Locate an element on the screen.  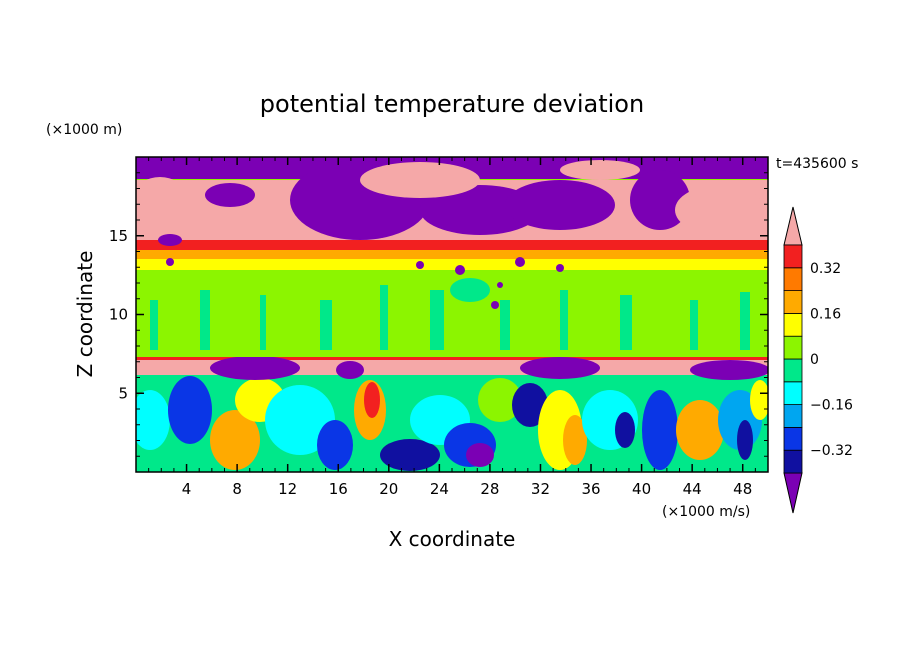
y-tick-label: 15 is located at coordinates (118, 236).